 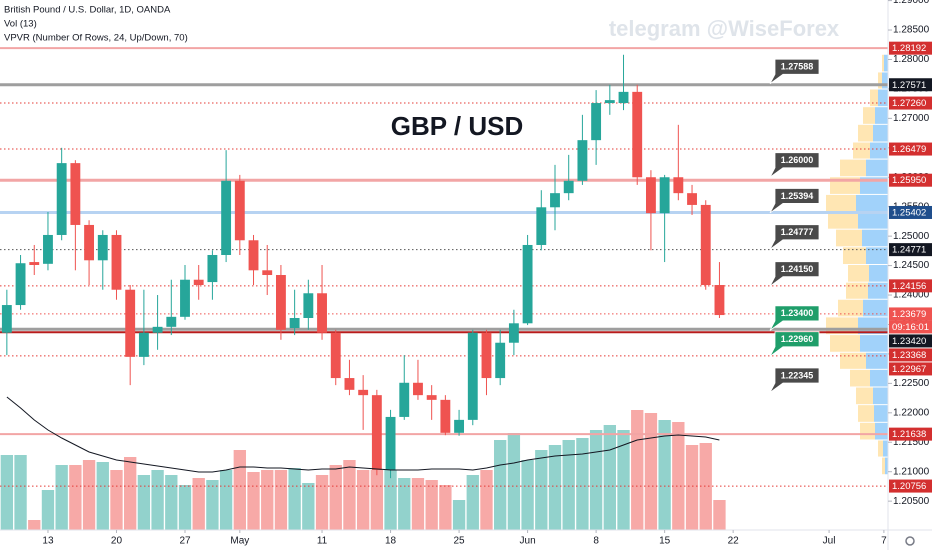 What do you see at coordinates (909, 212) in the screenshot?
I see `level-tag-label: 1.25402` at bounding box center [909, 212].